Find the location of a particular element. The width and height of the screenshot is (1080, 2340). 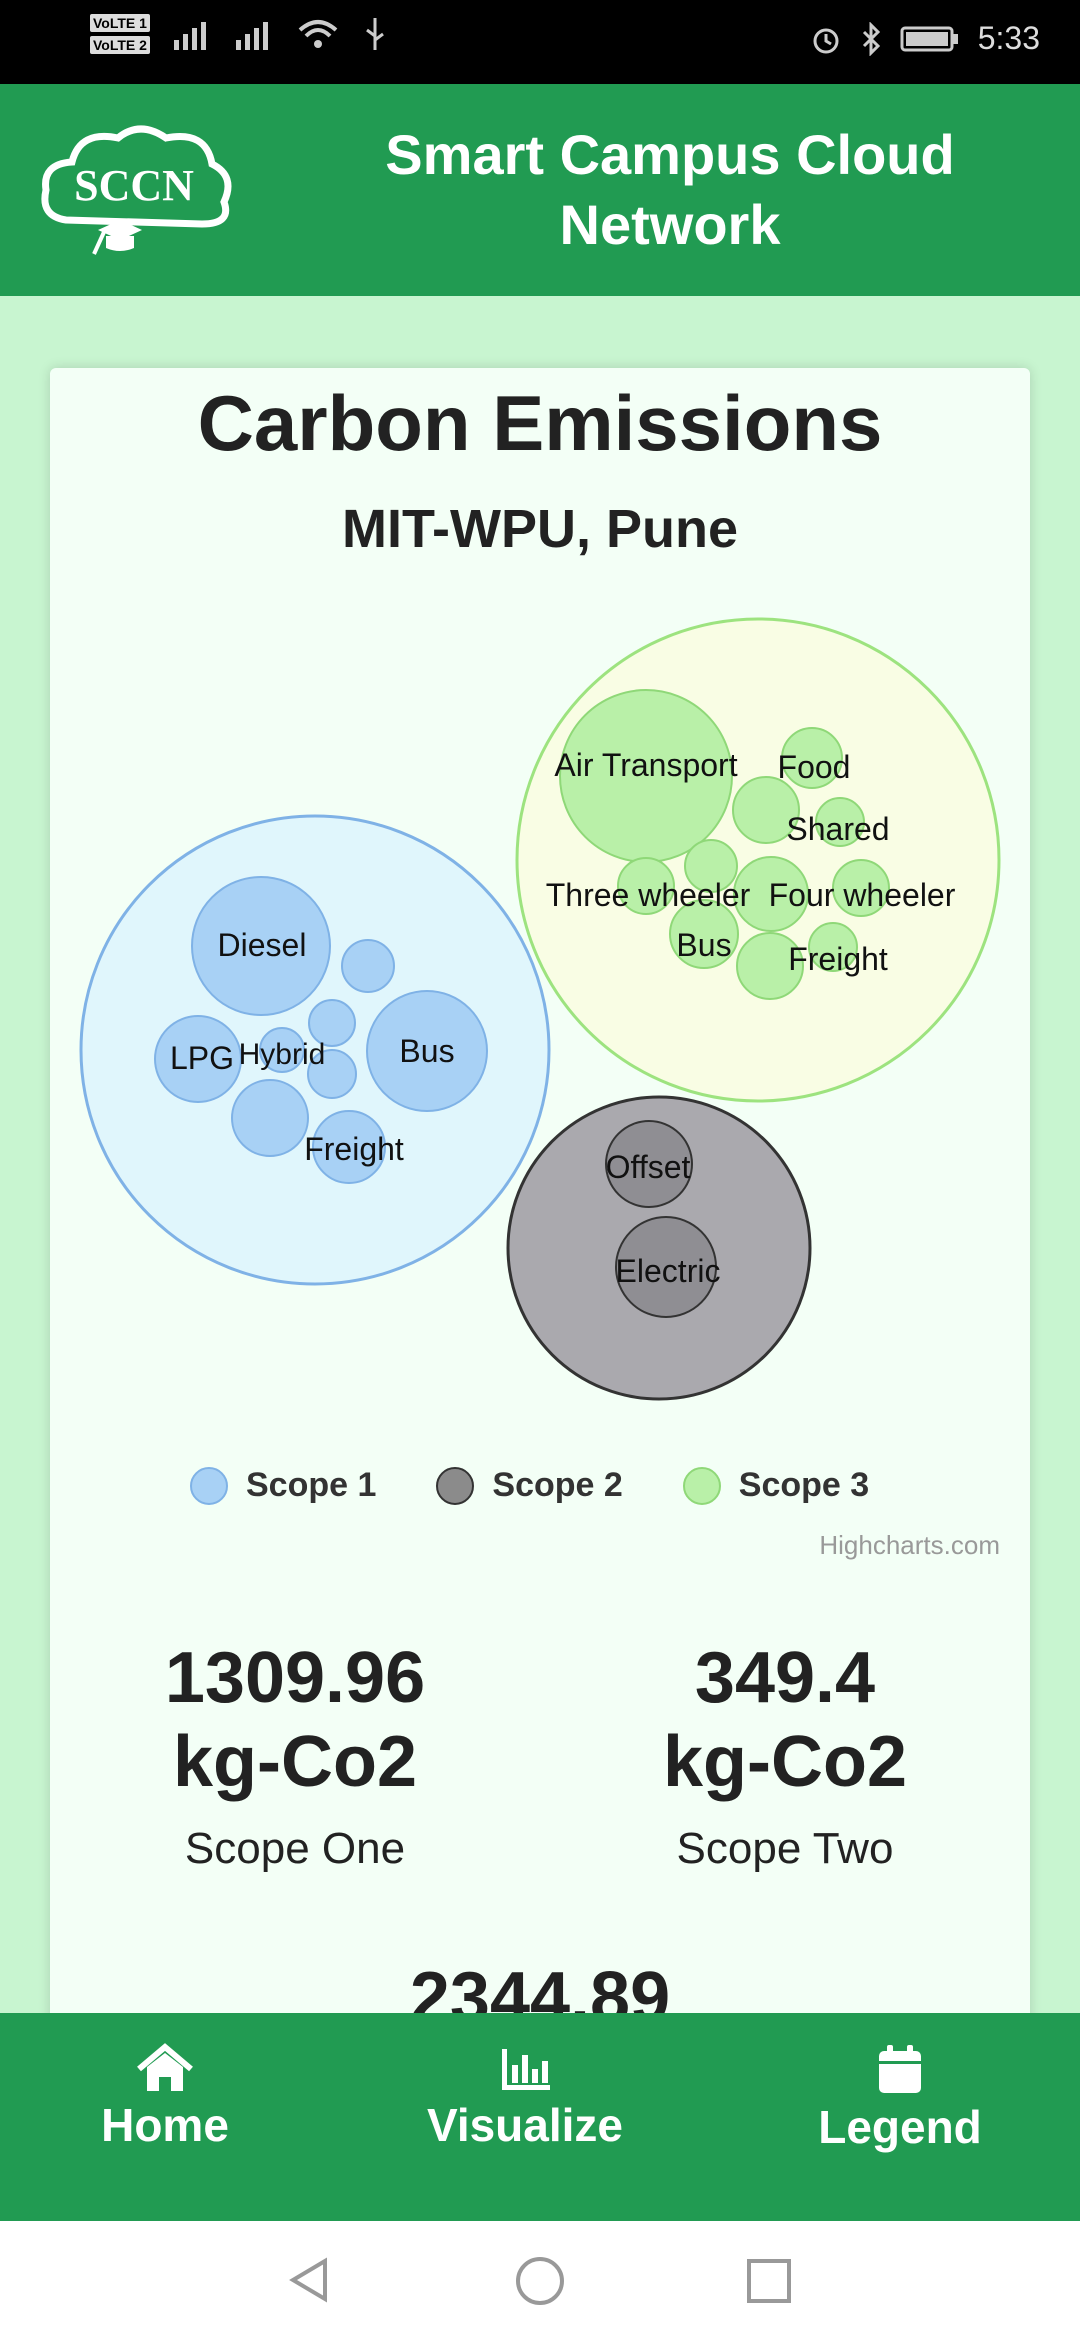

bluetooth-icon is located at coordinates (871, 38).